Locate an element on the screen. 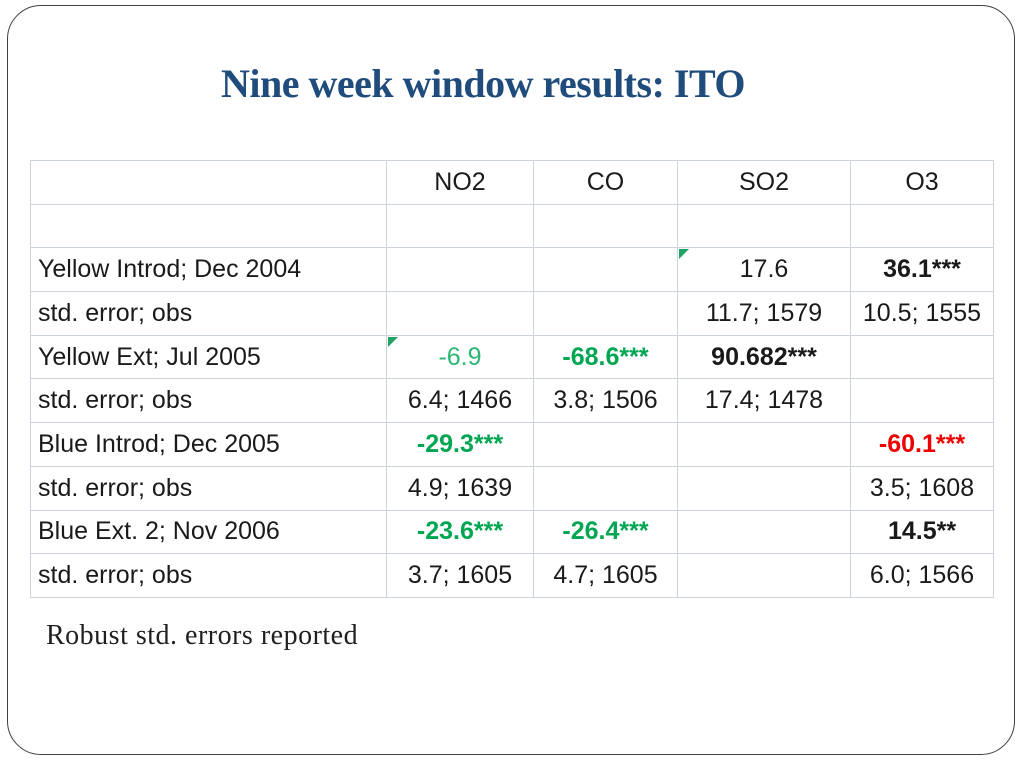  table-cell: -60.1*** is located at coordinates (922, 444).